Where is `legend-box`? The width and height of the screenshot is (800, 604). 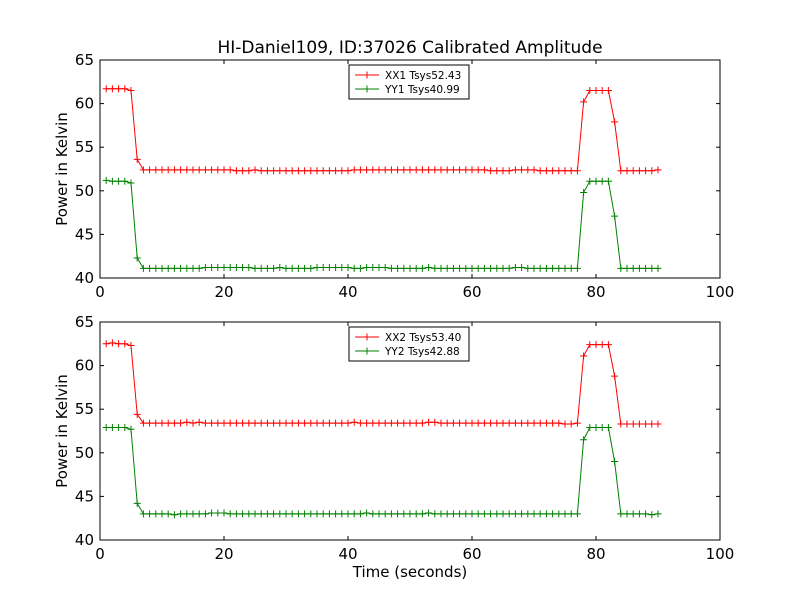 legend-box is located at coordinates (409, 344).